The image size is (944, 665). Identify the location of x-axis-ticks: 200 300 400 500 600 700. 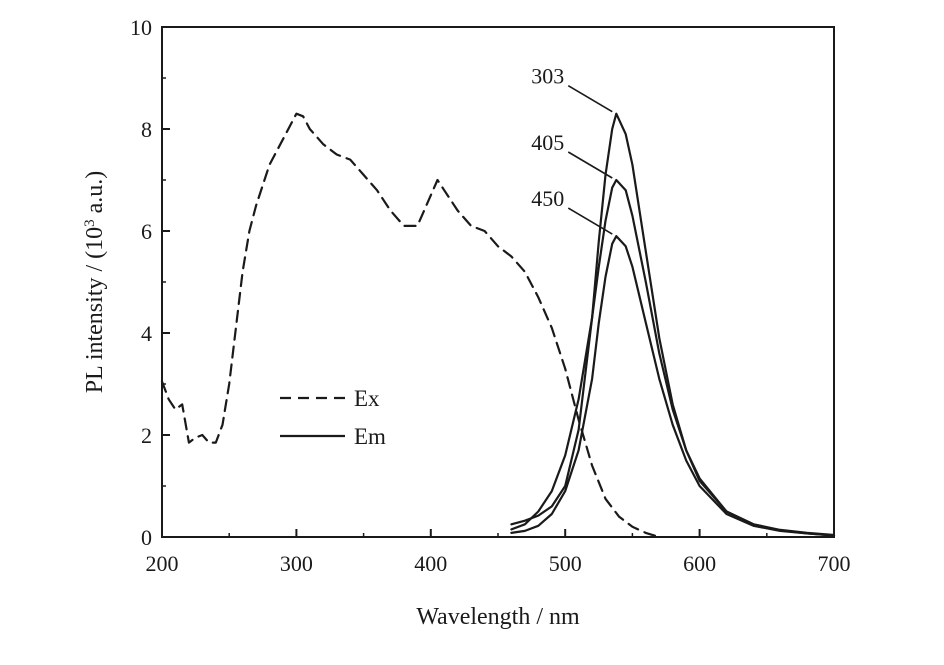
(498, 552).